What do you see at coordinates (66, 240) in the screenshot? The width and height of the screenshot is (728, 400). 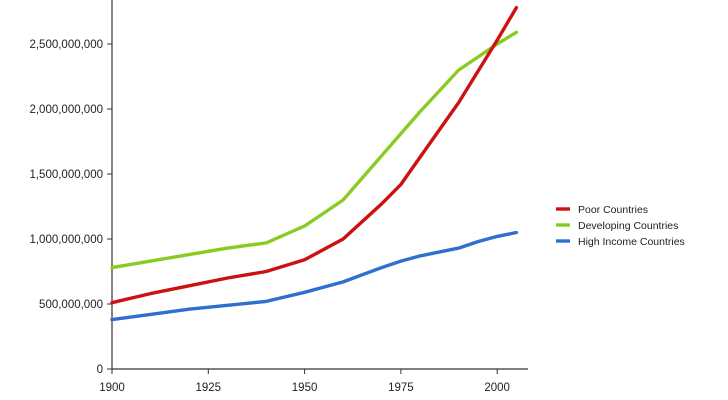 I see `y-tick-label: 1,000,000,000` at bounding box center [66, 240].